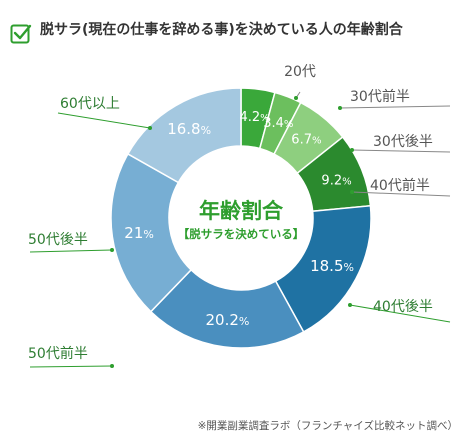 The height and width of the screenshot is (444, 470). I want to click on center-subtitle: 【脱サラを決めている】, so click(241, 234).